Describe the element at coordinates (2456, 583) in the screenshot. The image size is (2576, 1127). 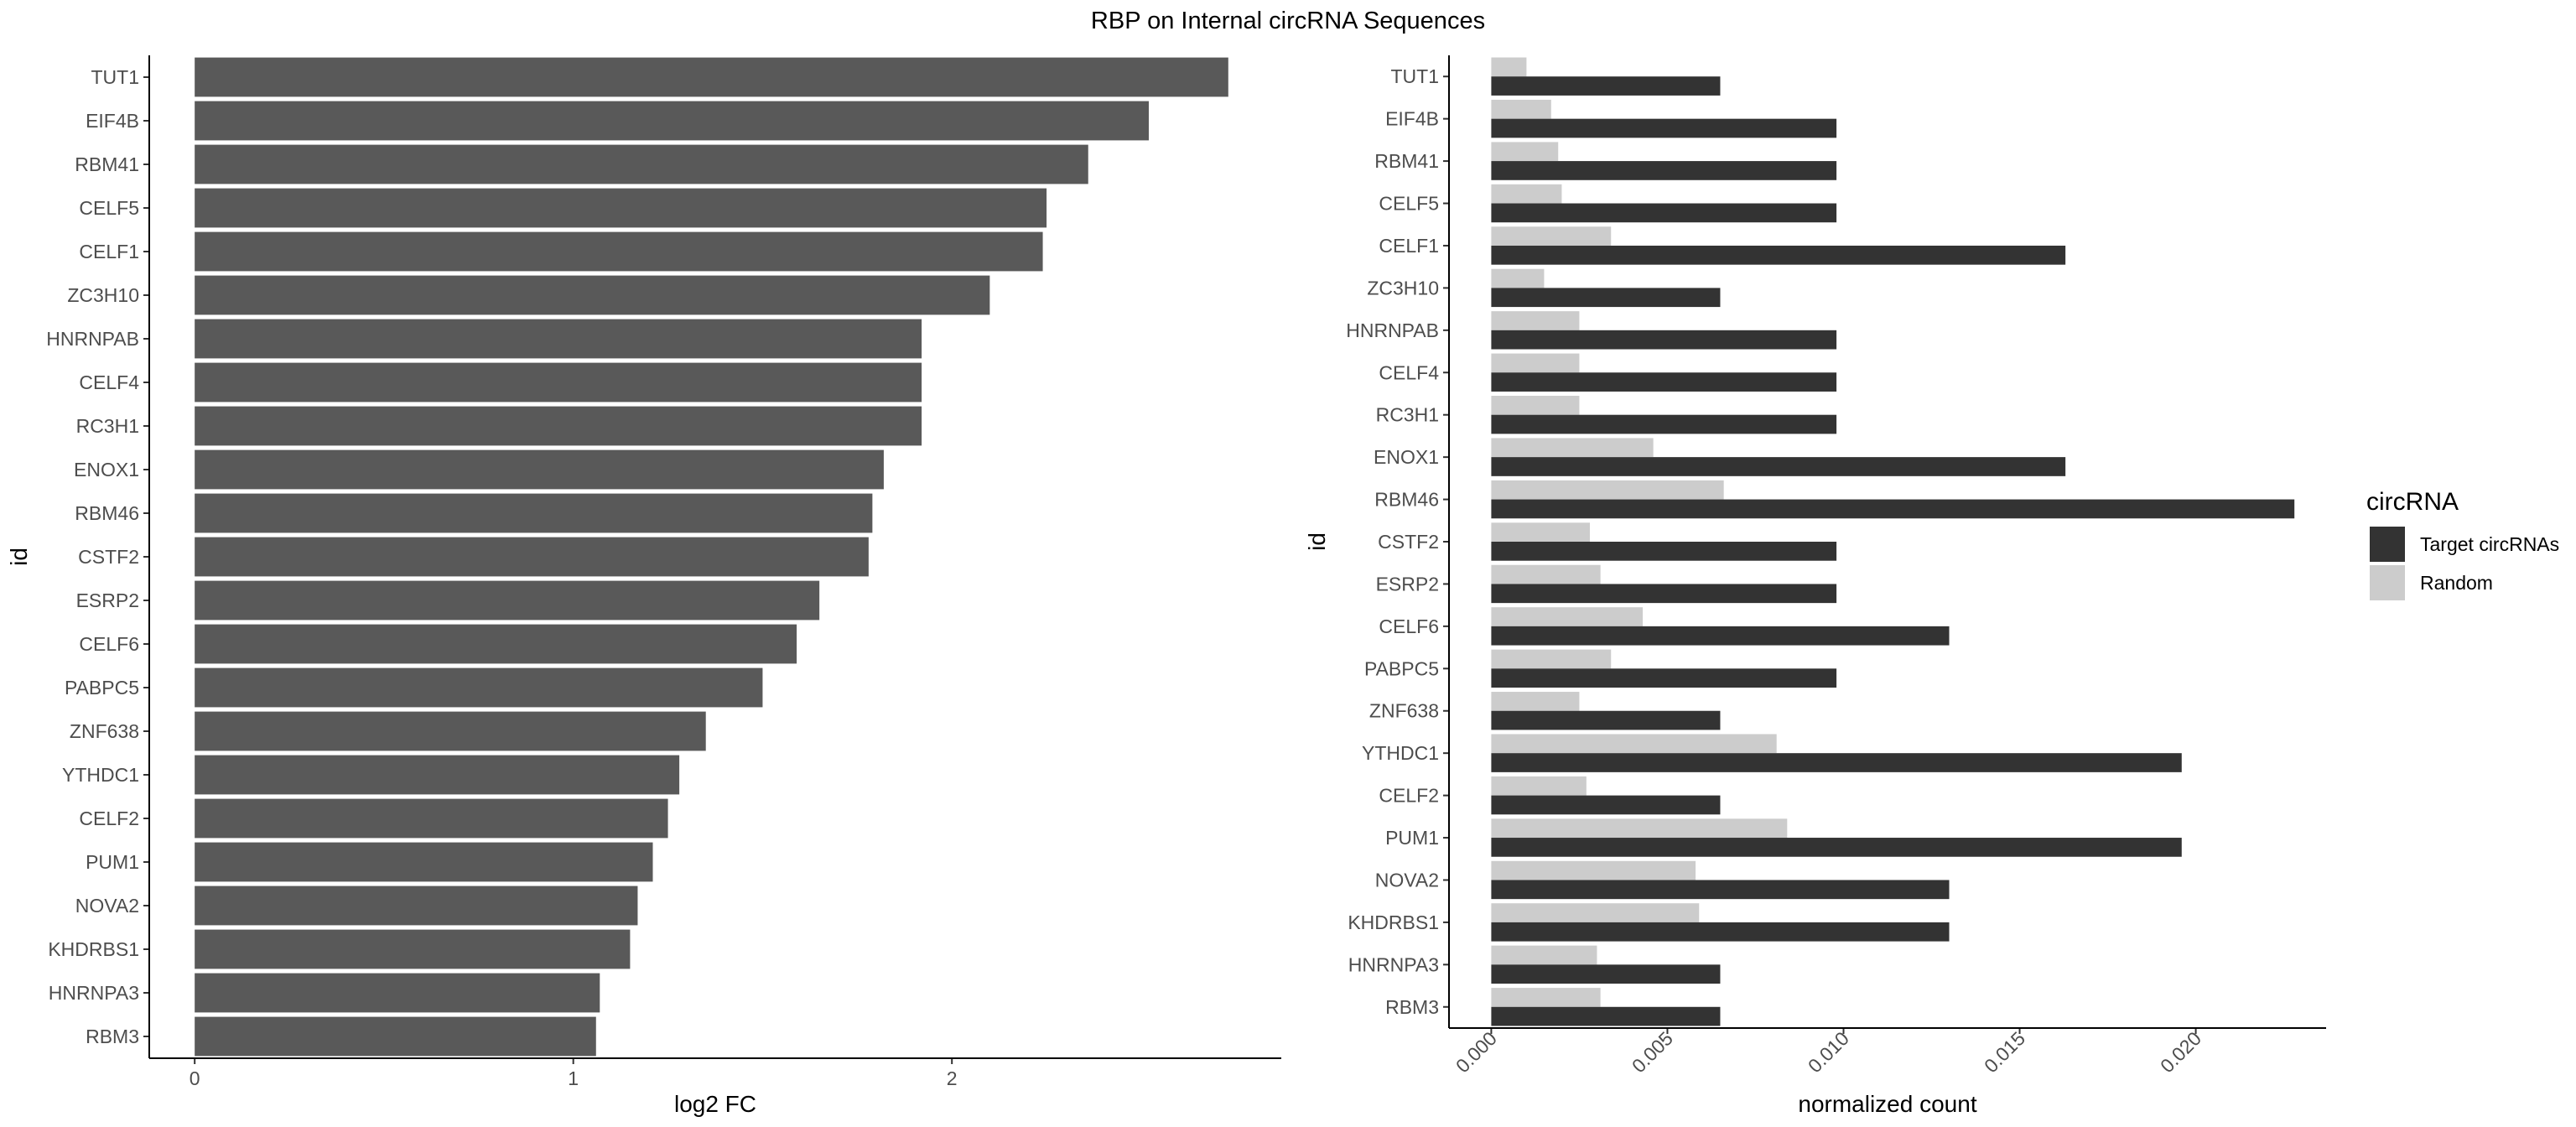
I see `legend-label-random: Random` at that location.